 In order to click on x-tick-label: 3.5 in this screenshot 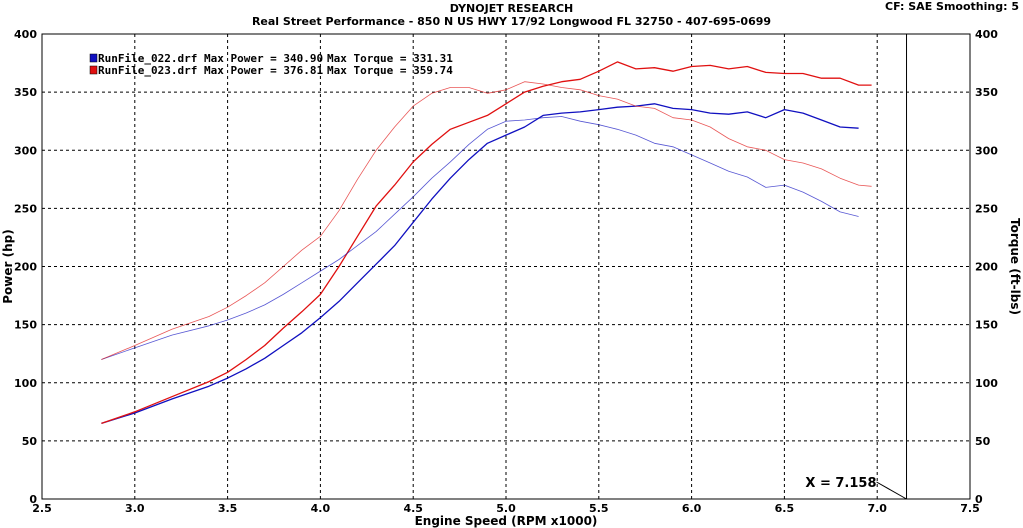, I will do `click(228, 508)`.